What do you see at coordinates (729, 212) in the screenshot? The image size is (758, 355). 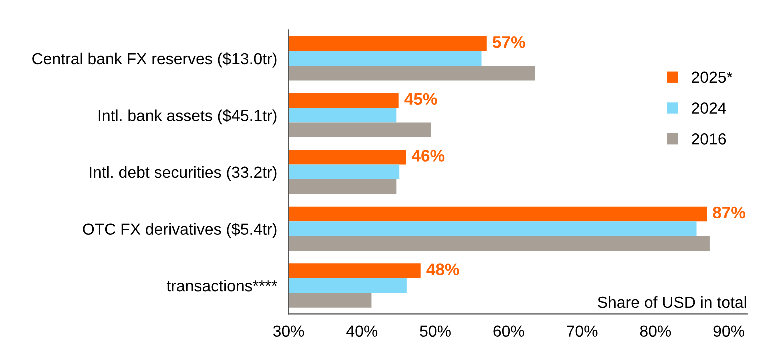 I see `data-label: 87%` at bounding box center [729, 212].